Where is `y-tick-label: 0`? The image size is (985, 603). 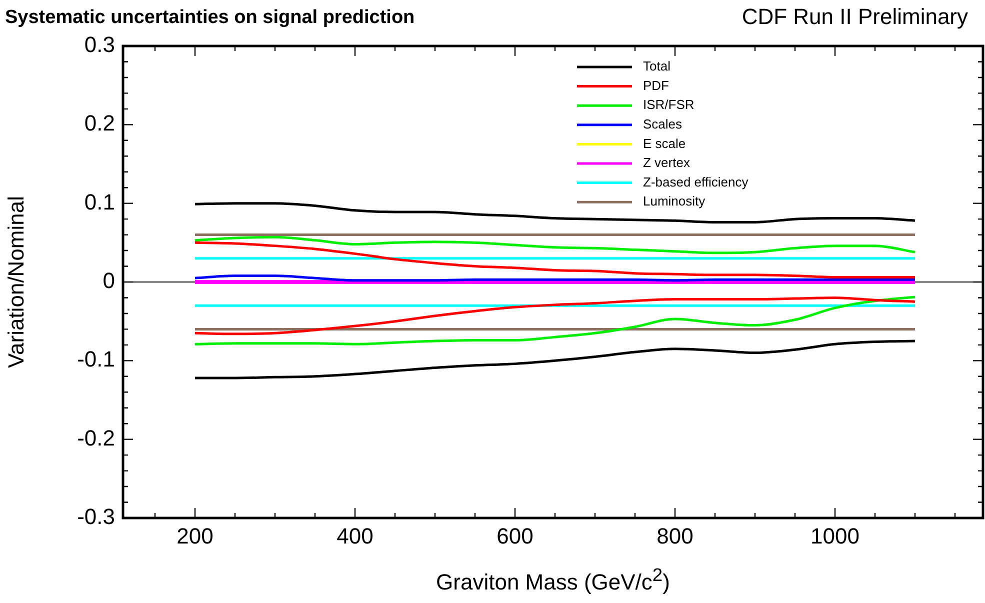 y-tick-label: 0 is located at coordinates (108, 281).